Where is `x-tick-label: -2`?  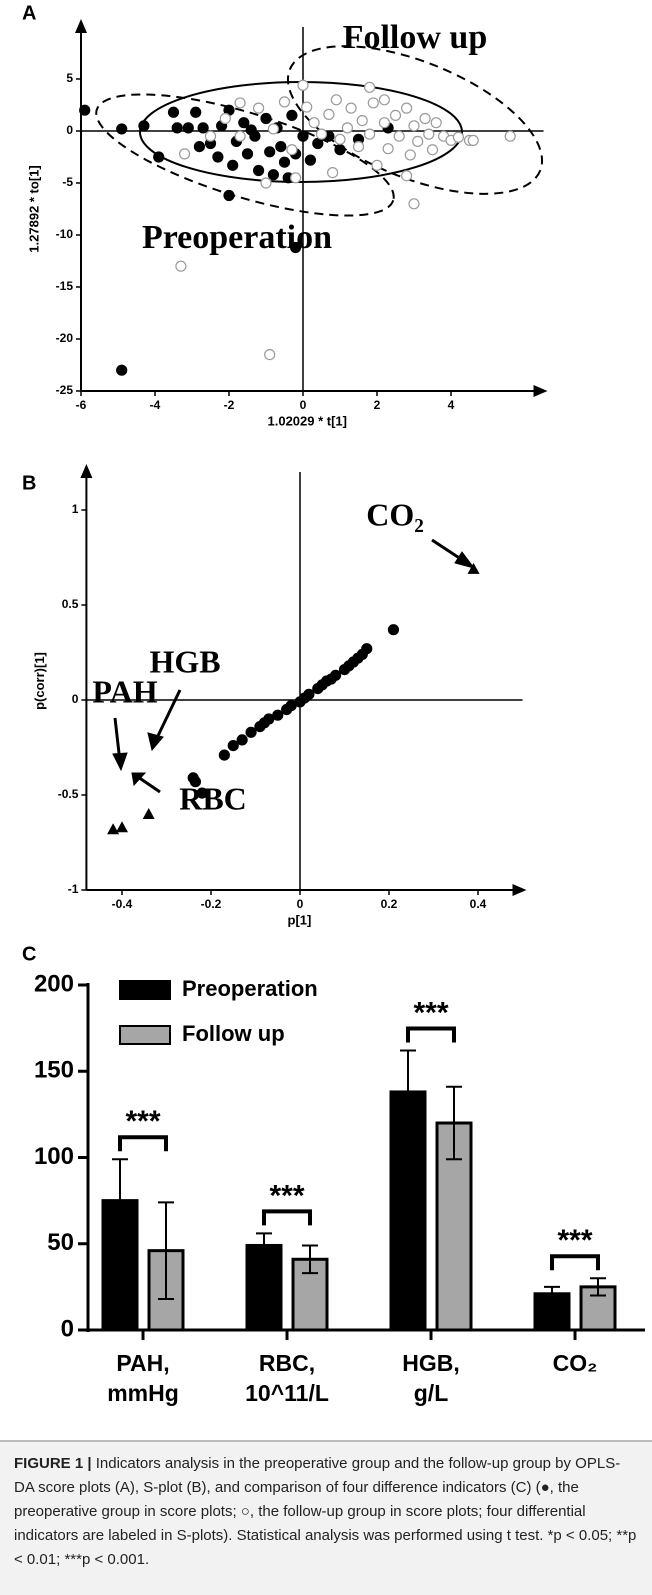
x-tick-label: -2 is located at coordinates (229, 405).